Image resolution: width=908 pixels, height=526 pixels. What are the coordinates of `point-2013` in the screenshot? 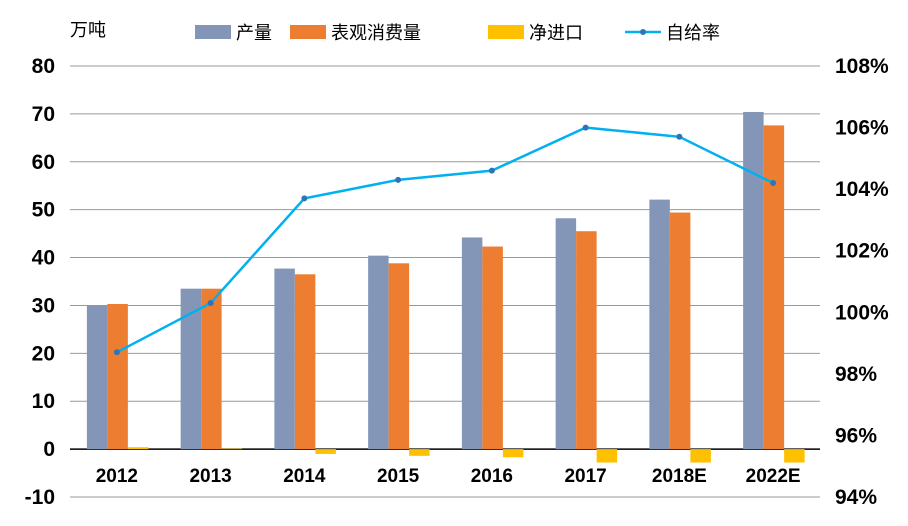 It's located at (210, 303).